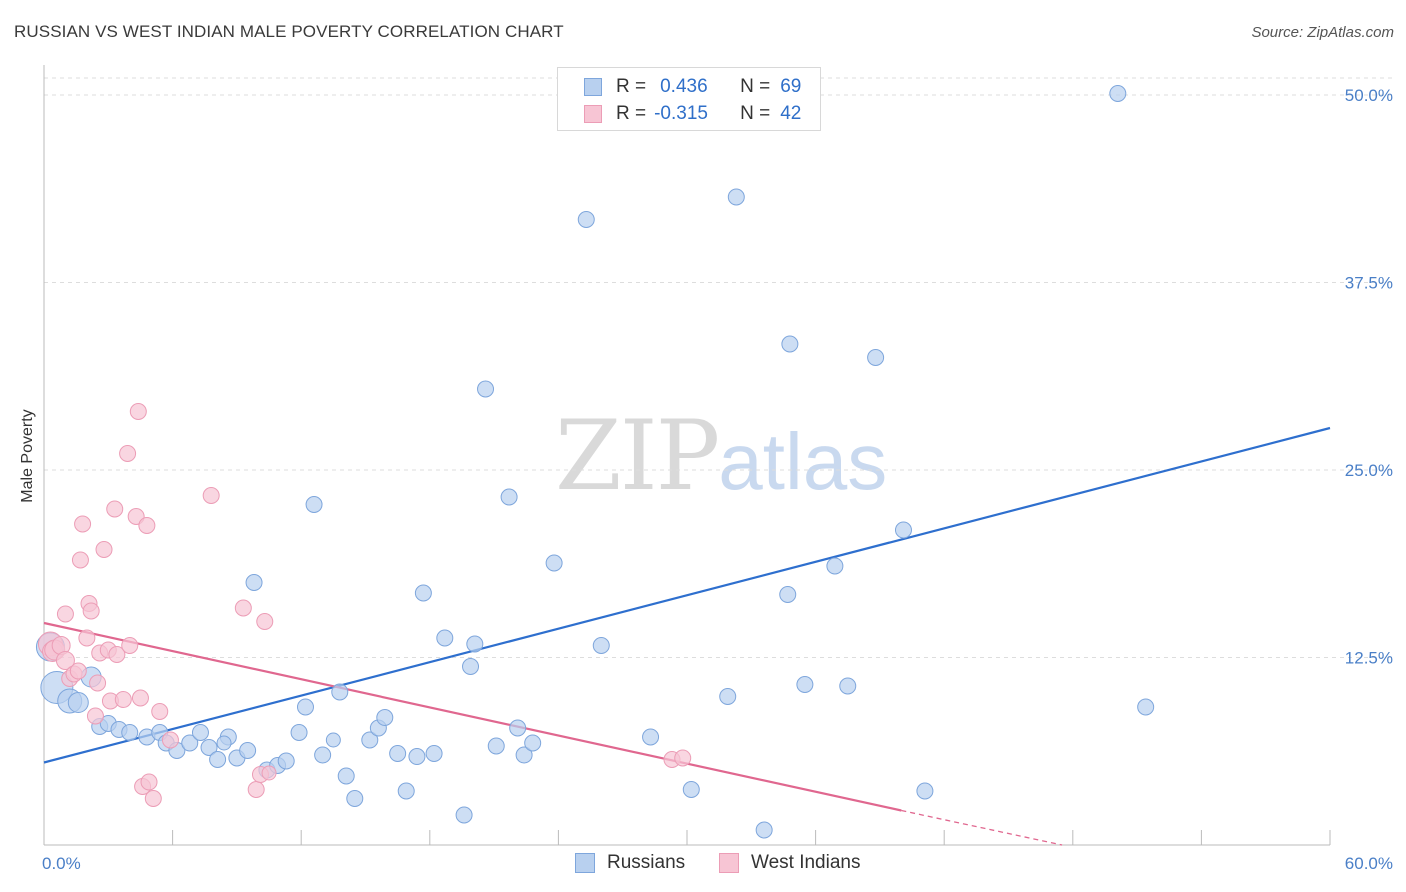  Describe the element at coordinates (1369, 863) in the screenshot. I see `x-tick-label: 60.0%` at that location.